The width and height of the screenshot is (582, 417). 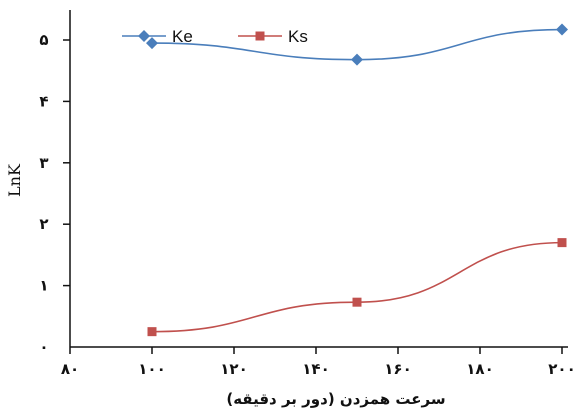 I want to click on y-tick-label: ۱, so click(x=43, y=286).